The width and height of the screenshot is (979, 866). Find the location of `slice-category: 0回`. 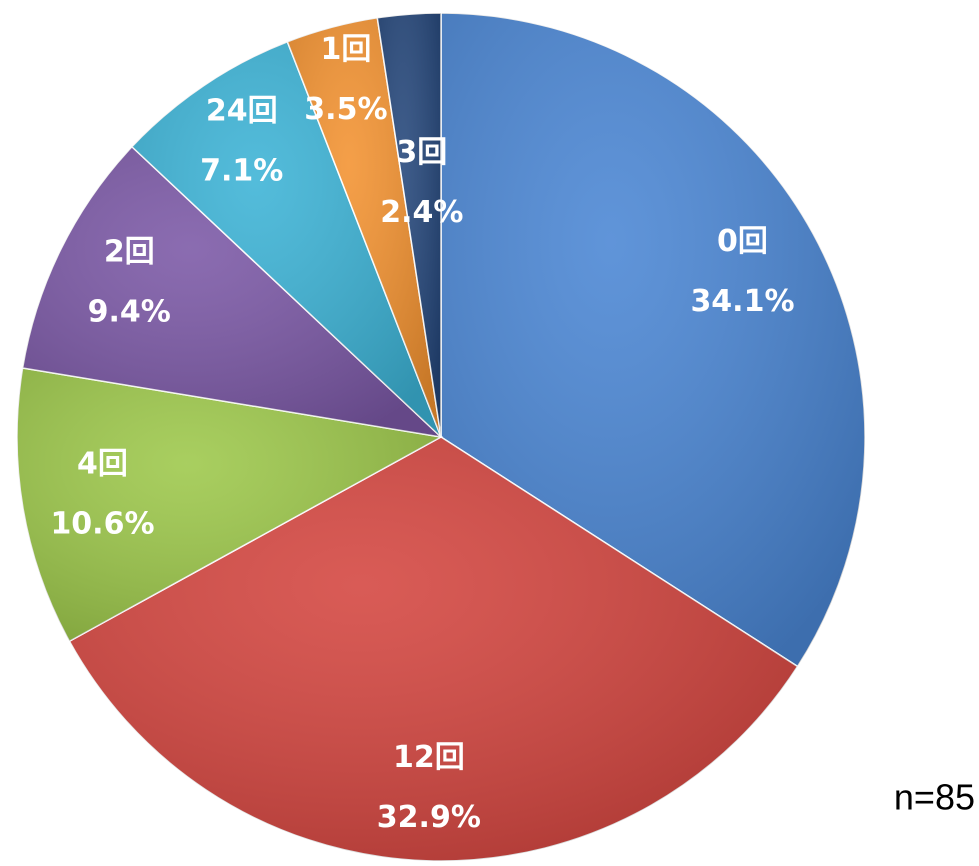

slice-category: 0回 is located at coordinates (742, 241).